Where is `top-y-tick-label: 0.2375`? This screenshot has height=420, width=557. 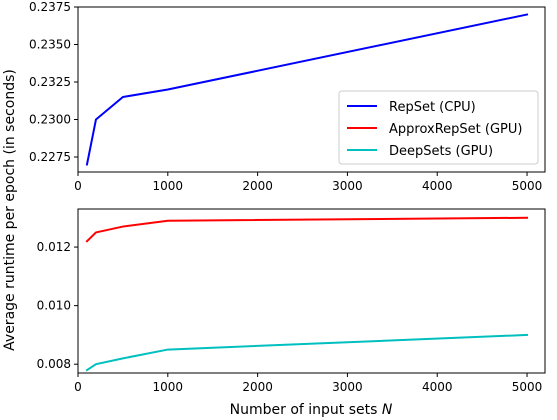
top-y-tick-label: 0.2375 is located at coordinates (50, 7).